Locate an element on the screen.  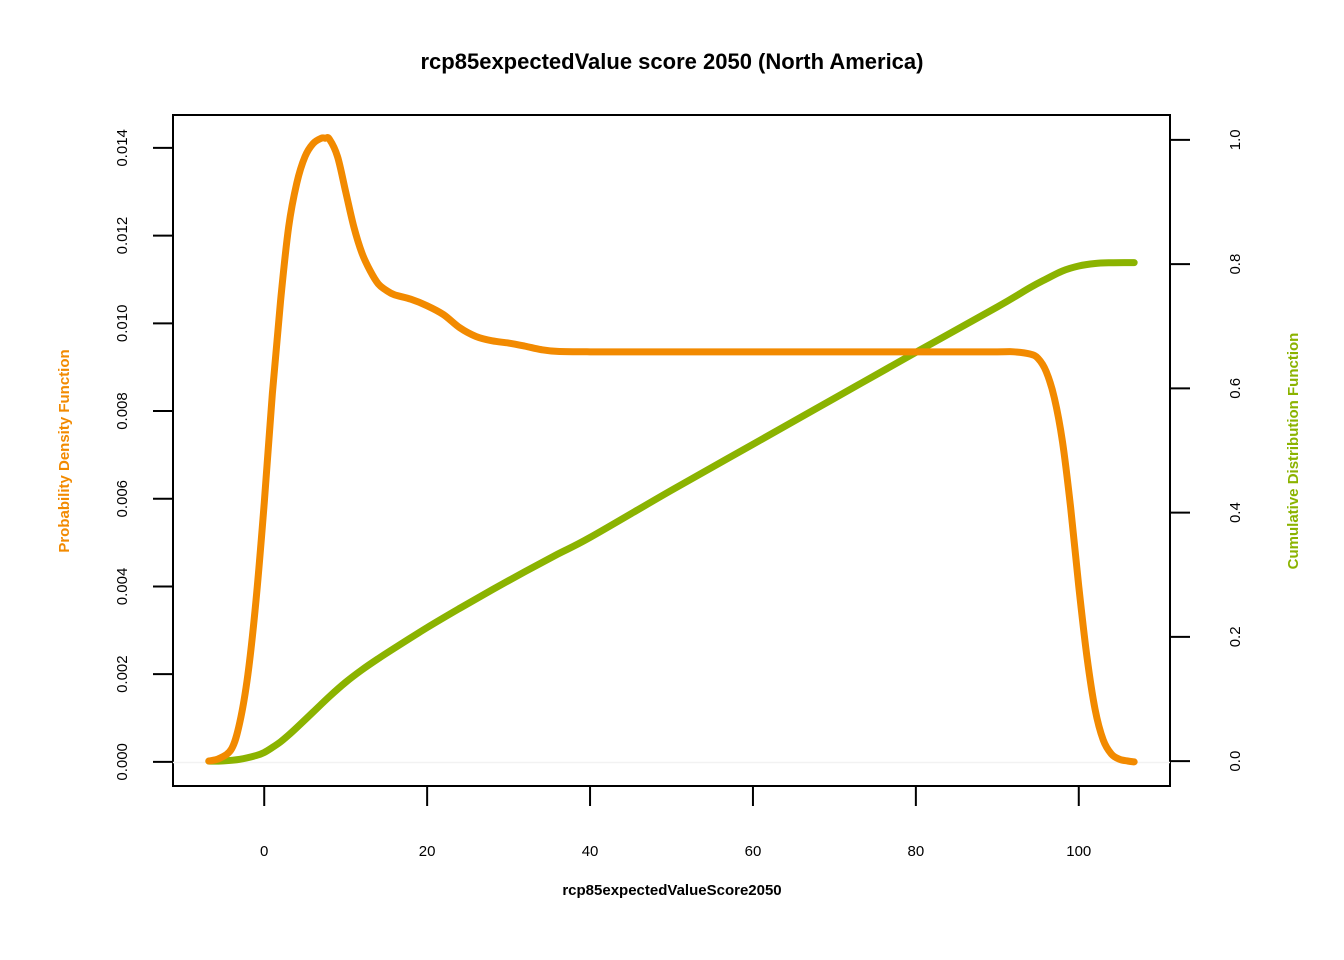
x-tick-label: 40 is located at coordinates (590, 851).